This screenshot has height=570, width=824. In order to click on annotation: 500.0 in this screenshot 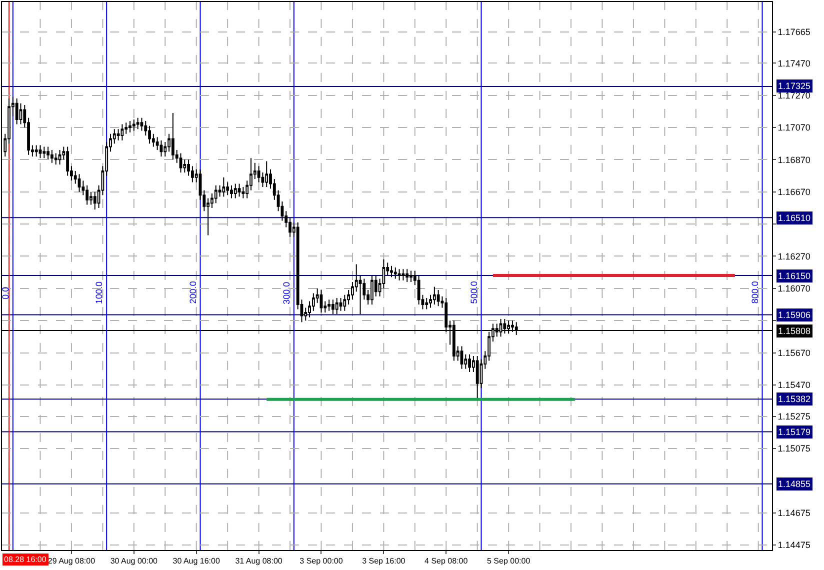, I will do `click(473, 292)`.